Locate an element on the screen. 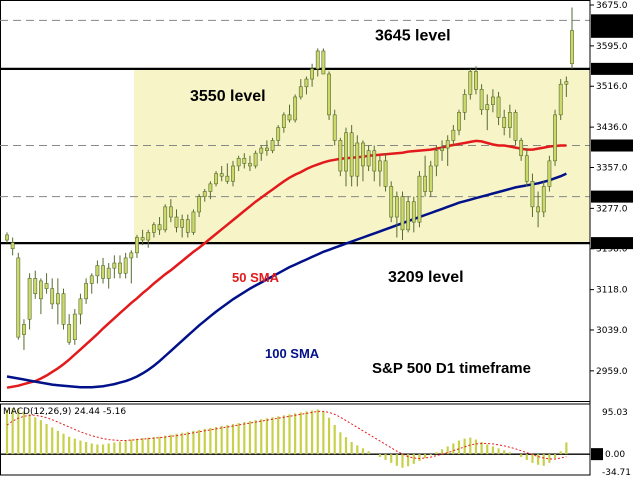 The image size is (640, 480). price-tag-label: 3645.0 is located at coordinates (610, 22).